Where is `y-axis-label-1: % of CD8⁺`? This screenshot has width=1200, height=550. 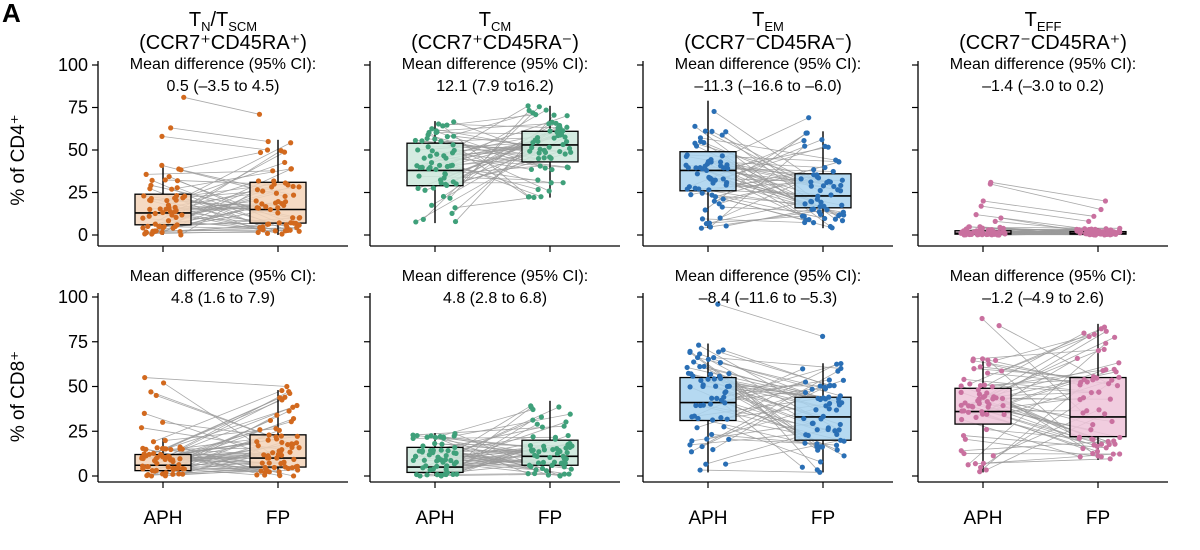
y-axis-label-1: % of CD8⁺ is located at coordinates (18, 396).